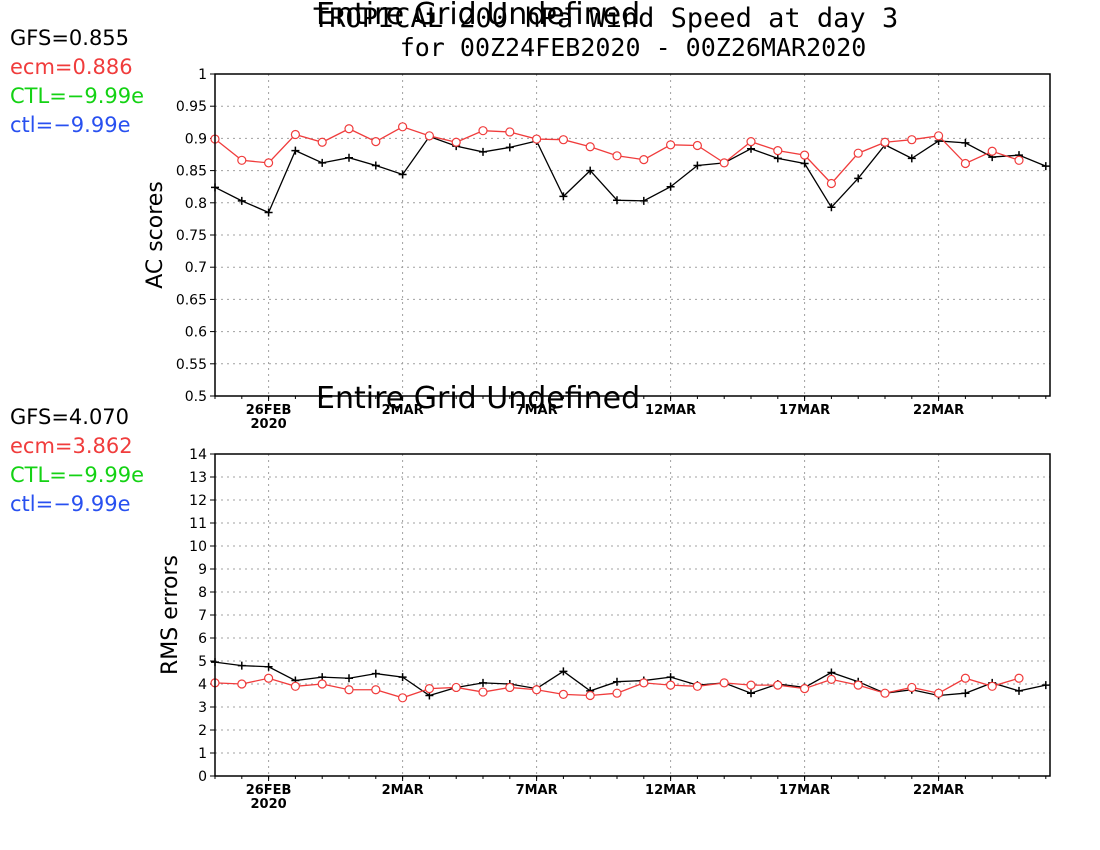 The height and width of the screenshot is (850, 1100). What do you see at coordinates (269, 410) in the screenshot?
I see `x-tick-label: 26FEB` at bounding box center [269, 410].